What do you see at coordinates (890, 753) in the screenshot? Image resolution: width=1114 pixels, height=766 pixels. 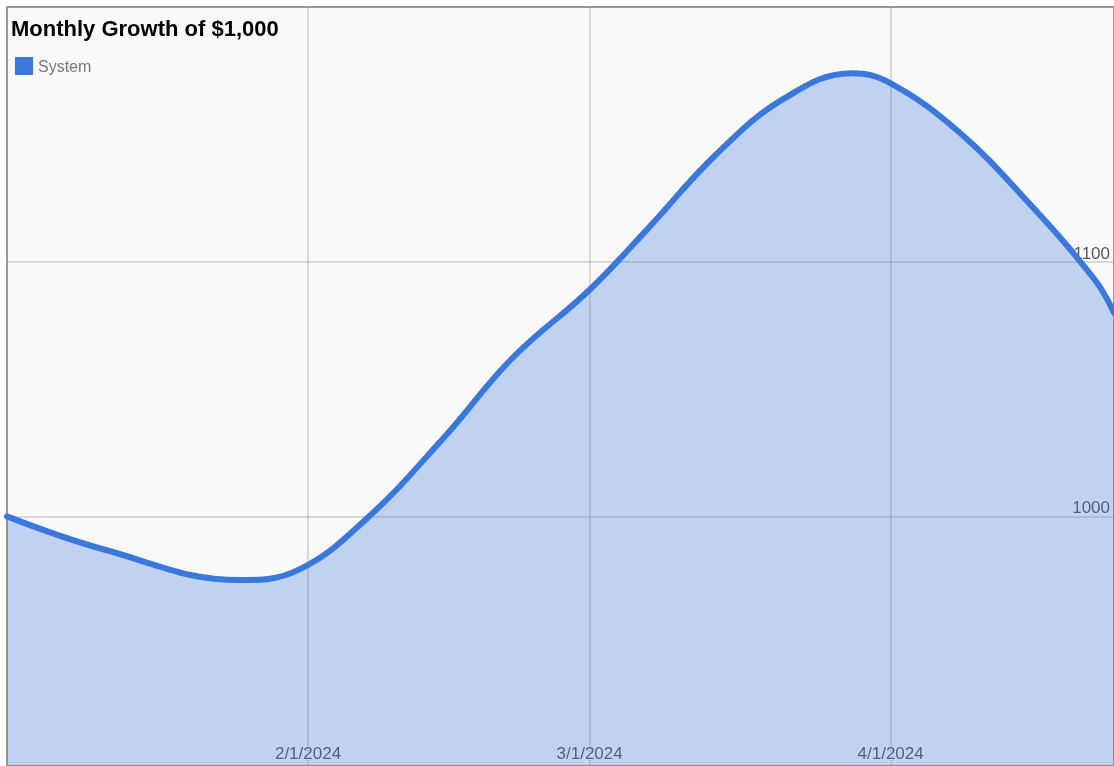 I see `x-tick-label: 4/1/2024` at bounding box center [890, 753].